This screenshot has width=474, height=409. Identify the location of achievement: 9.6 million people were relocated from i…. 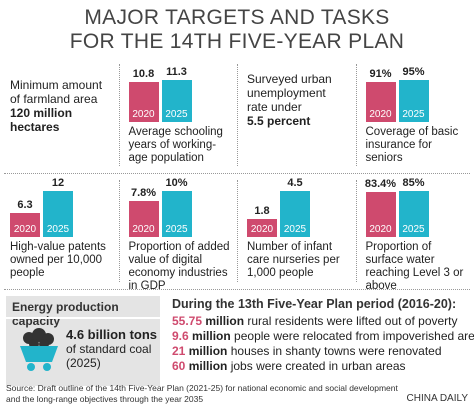
(323, 336).